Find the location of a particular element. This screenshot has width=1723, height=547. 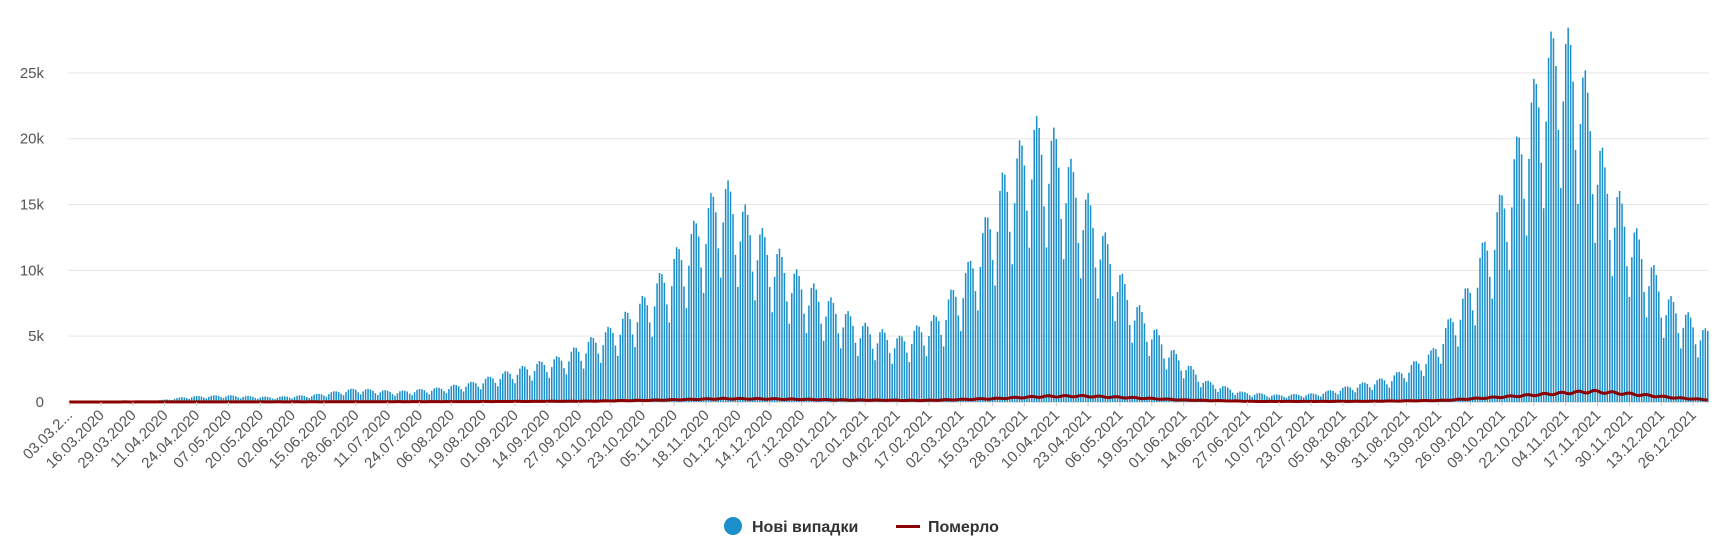

legend-item-deaths: Померло is located at coordinates (947, 527).